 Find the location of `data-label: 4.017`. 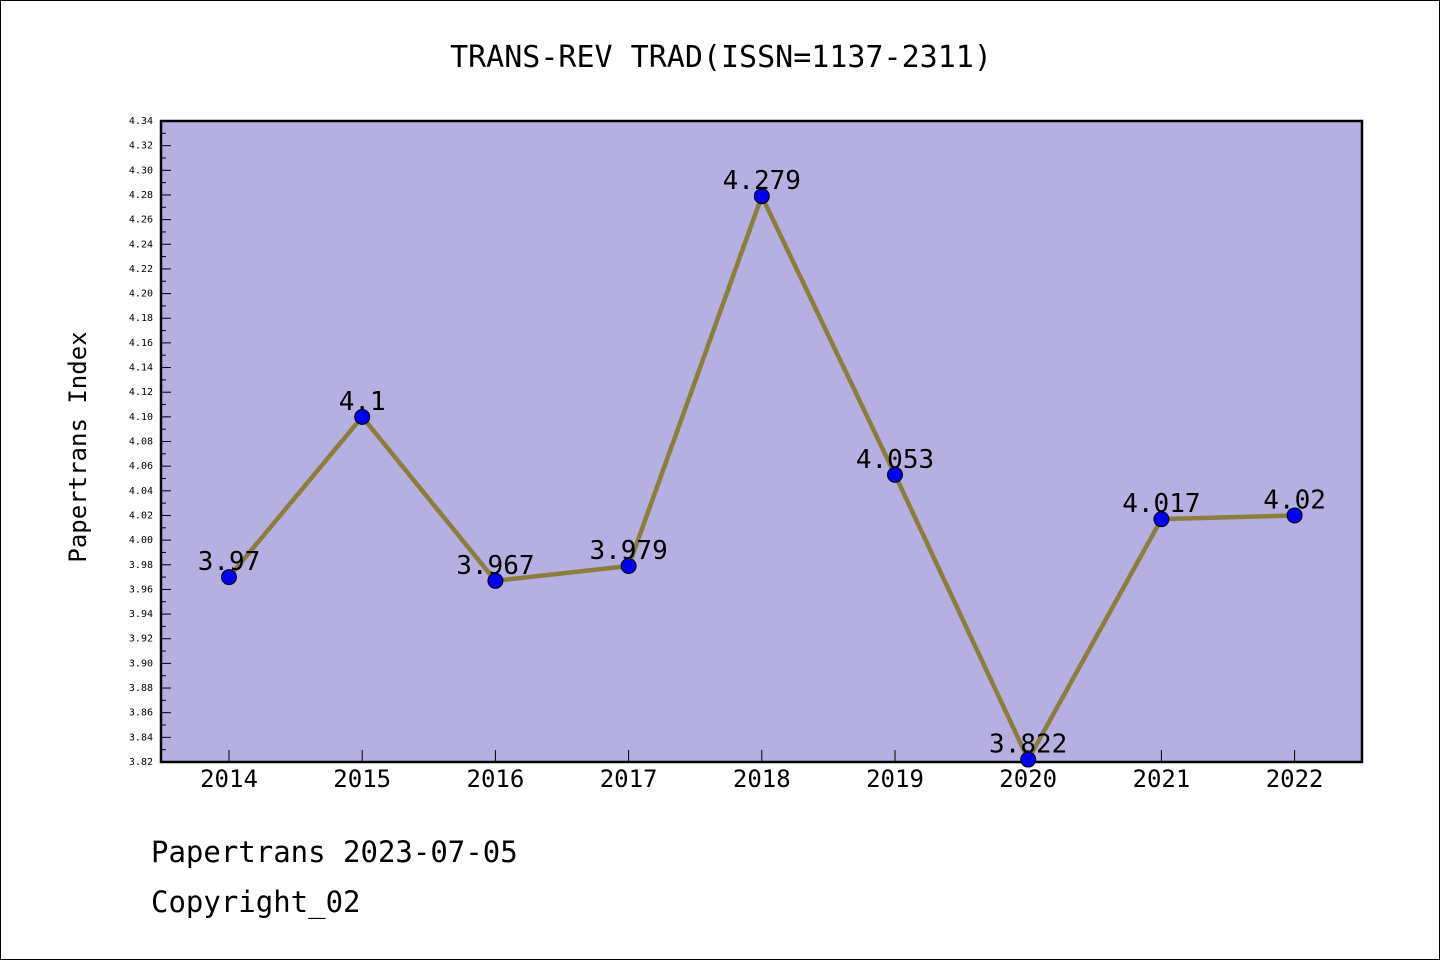

data-label: 4.017 is located at coordinates (1161, 504).